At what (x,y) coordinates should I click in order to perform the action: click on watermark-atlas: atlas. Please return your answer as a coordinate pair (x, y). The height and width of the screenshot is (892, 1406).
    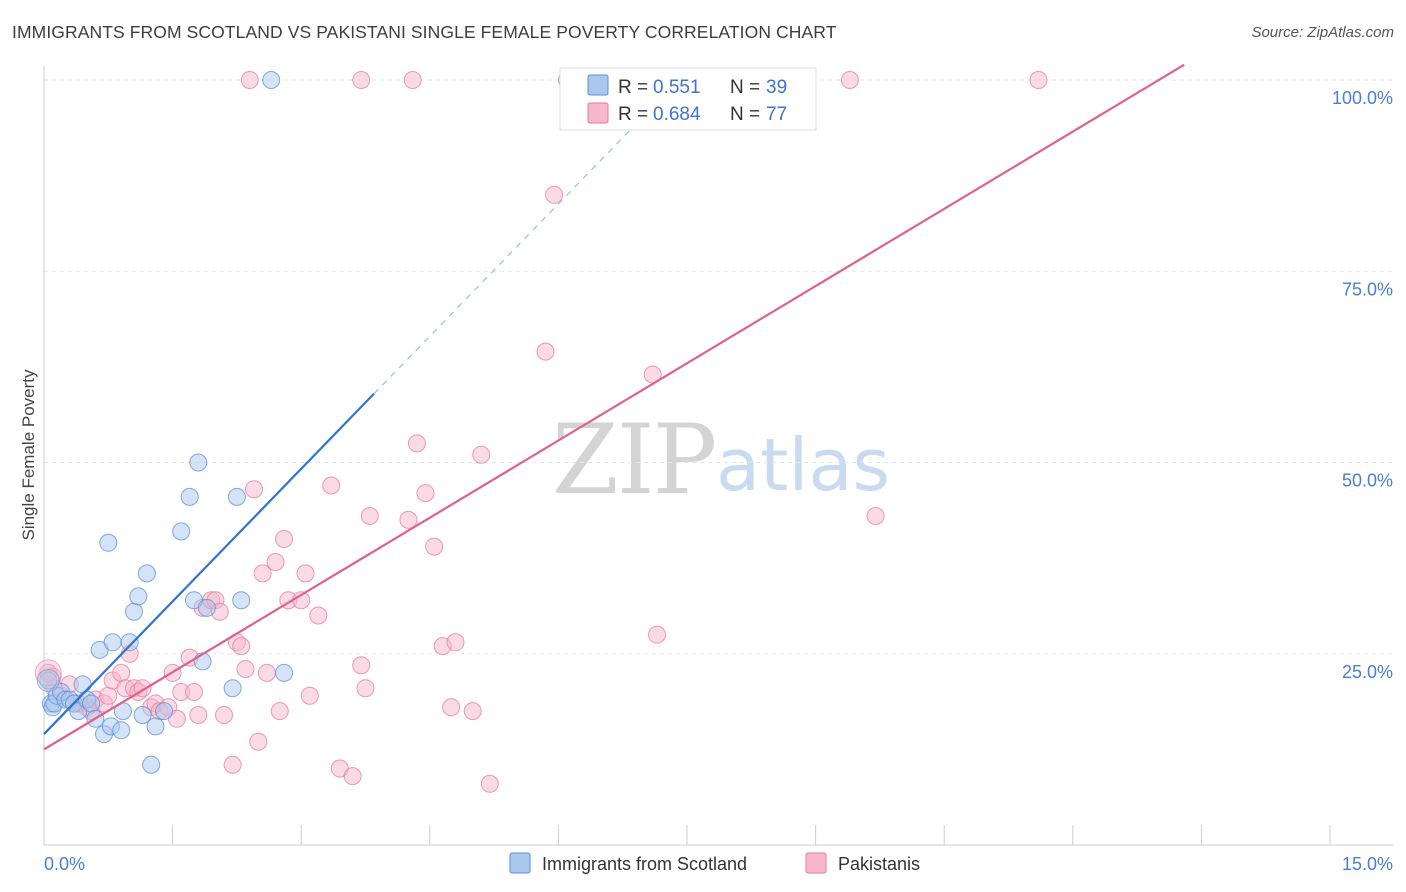
    Looking at the image, I should click on (803, 465).